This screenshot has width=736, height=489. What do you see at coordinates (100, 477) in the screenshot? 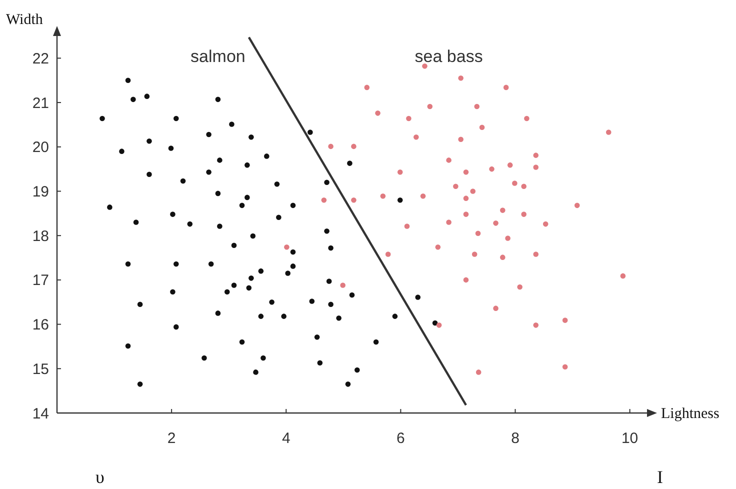
I see `text: υ` at bounding box center [100, 477].